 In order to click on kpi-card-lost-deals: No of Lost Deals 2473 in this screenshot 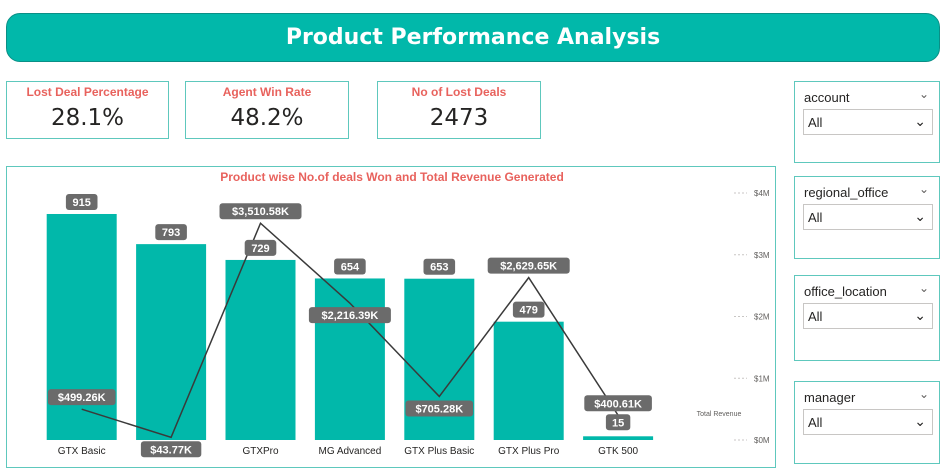, I will do `click(459, 110)`.